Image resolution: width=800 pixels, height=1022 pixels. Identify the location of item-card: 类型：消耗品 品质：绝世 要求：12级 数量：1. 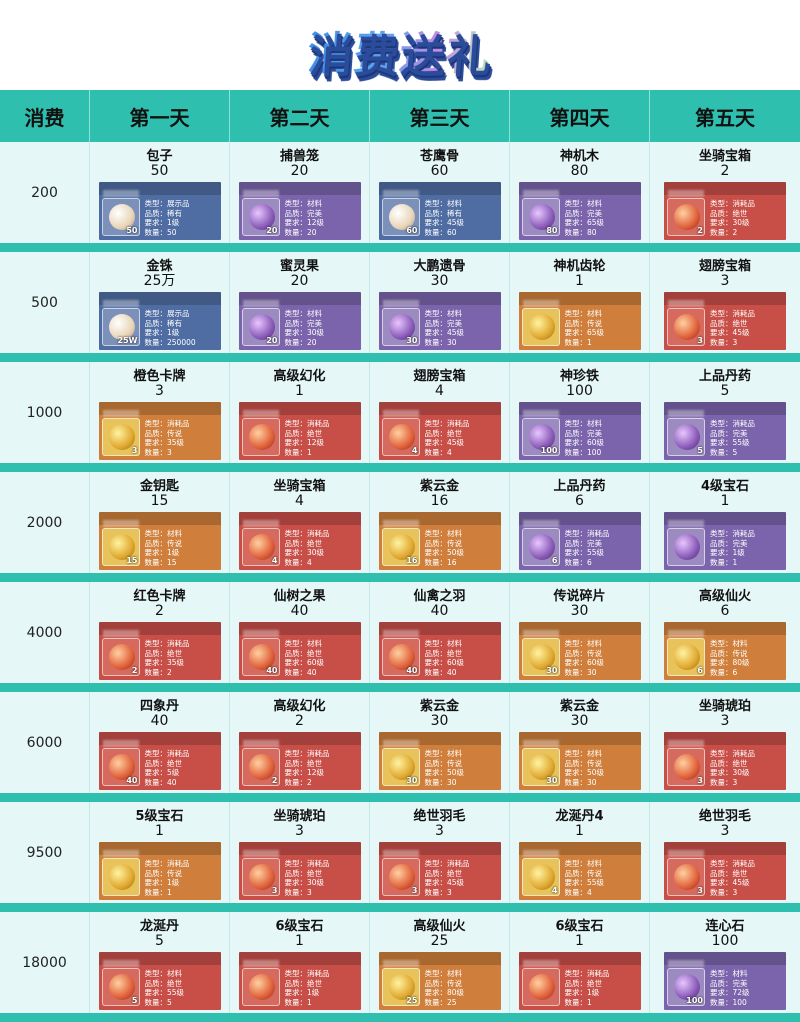
(299, 431).